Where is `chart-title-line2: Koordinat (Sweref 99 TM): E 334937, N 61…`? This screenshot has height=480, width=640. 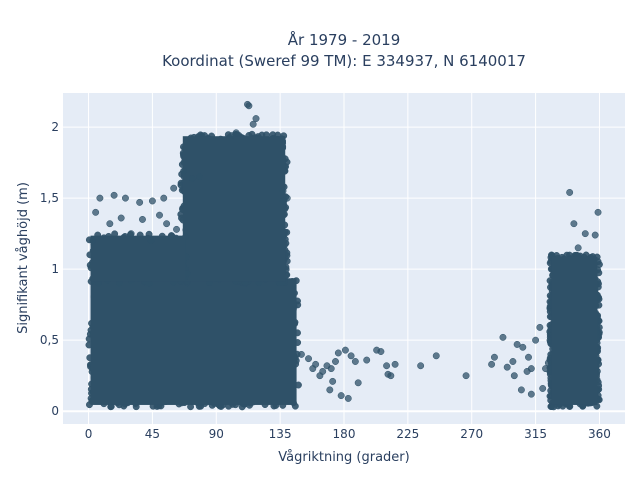
chart-title-line2: Koordinat (Sweref 99 TM): E 334937, N 61… is located at coordinates (344, 61).